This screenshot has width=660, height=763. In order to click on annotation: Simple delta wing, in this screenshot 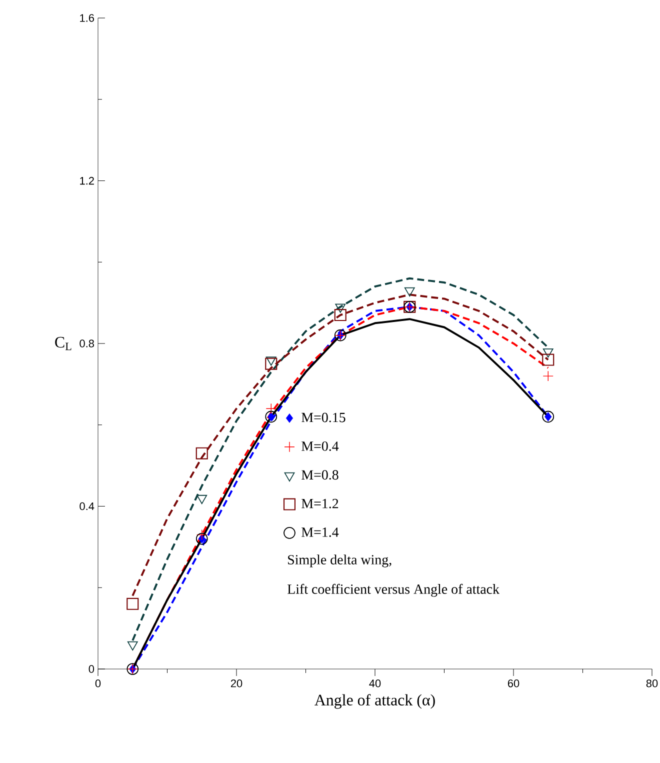, I will do `click(340, 561)`.